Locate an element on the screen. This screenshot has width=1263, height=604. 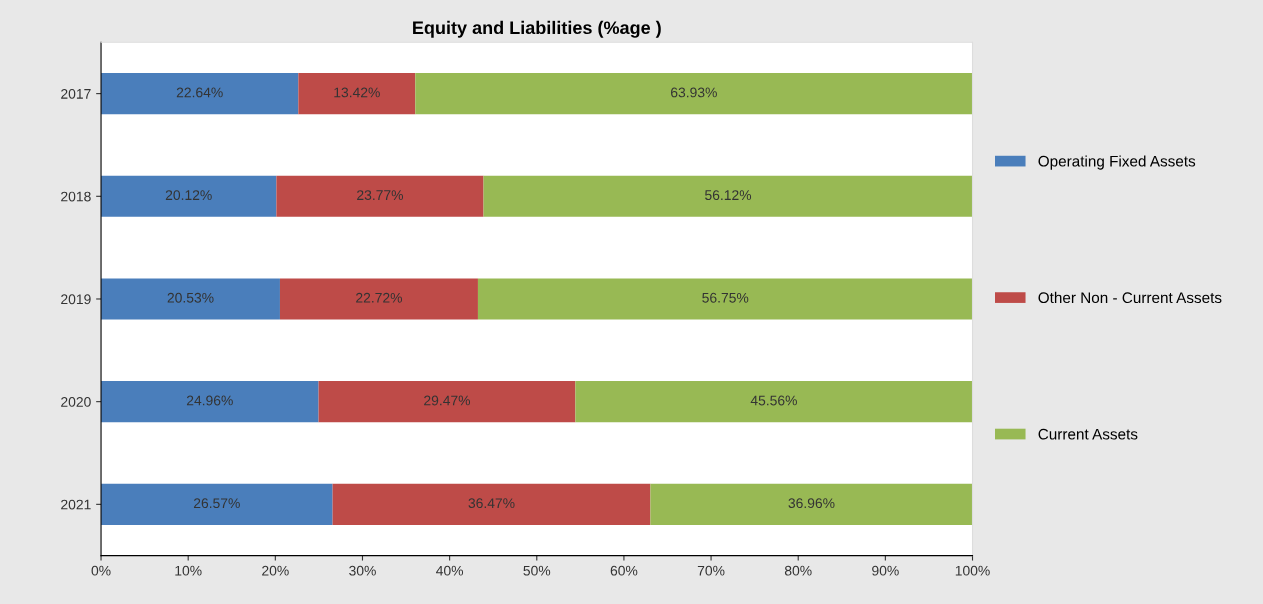
x-tick-label: 50% is located at coordinates (537, 570).